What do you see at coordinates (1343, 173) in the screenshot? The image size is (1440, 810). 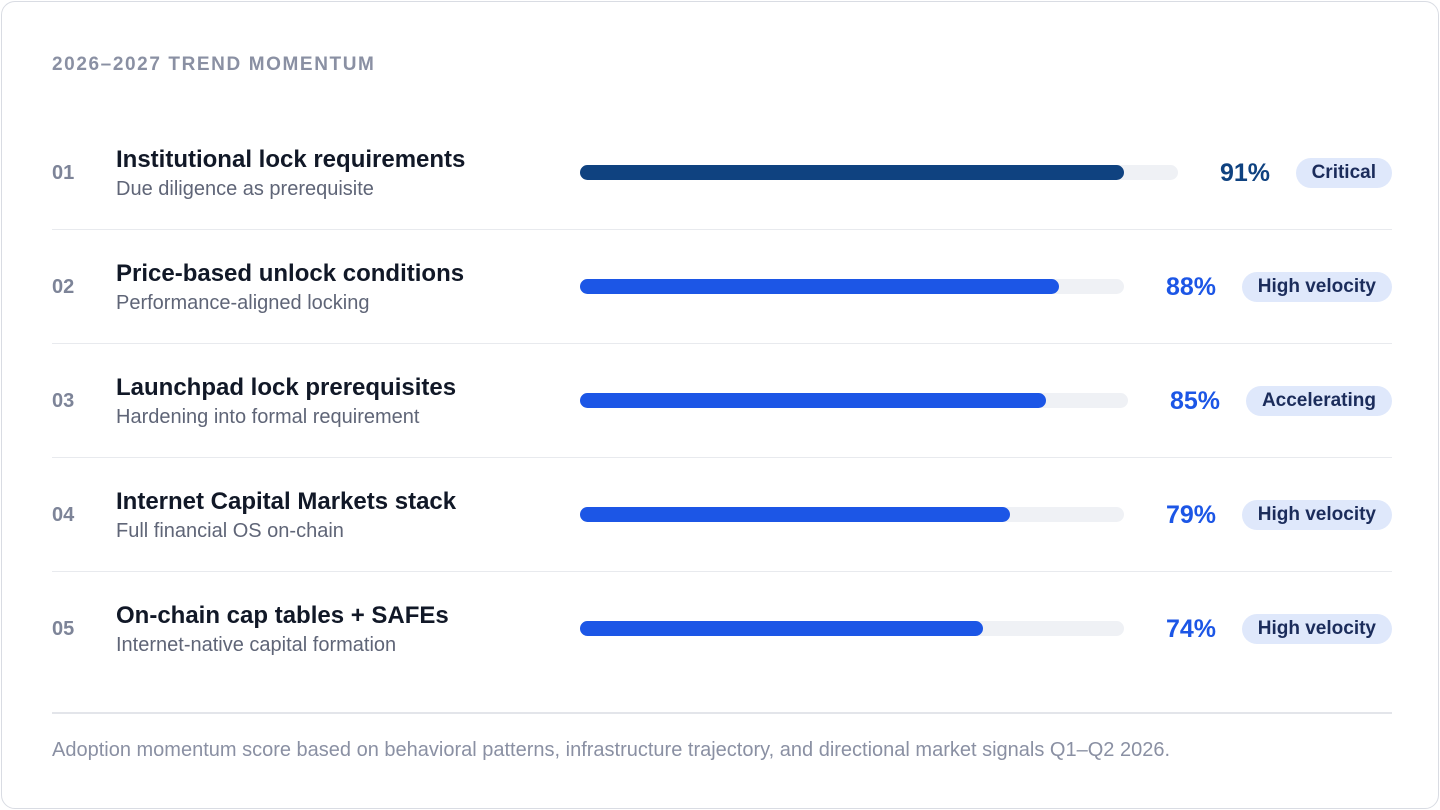 I see `status-badge: Critical` at bounding box center [1343, 173].